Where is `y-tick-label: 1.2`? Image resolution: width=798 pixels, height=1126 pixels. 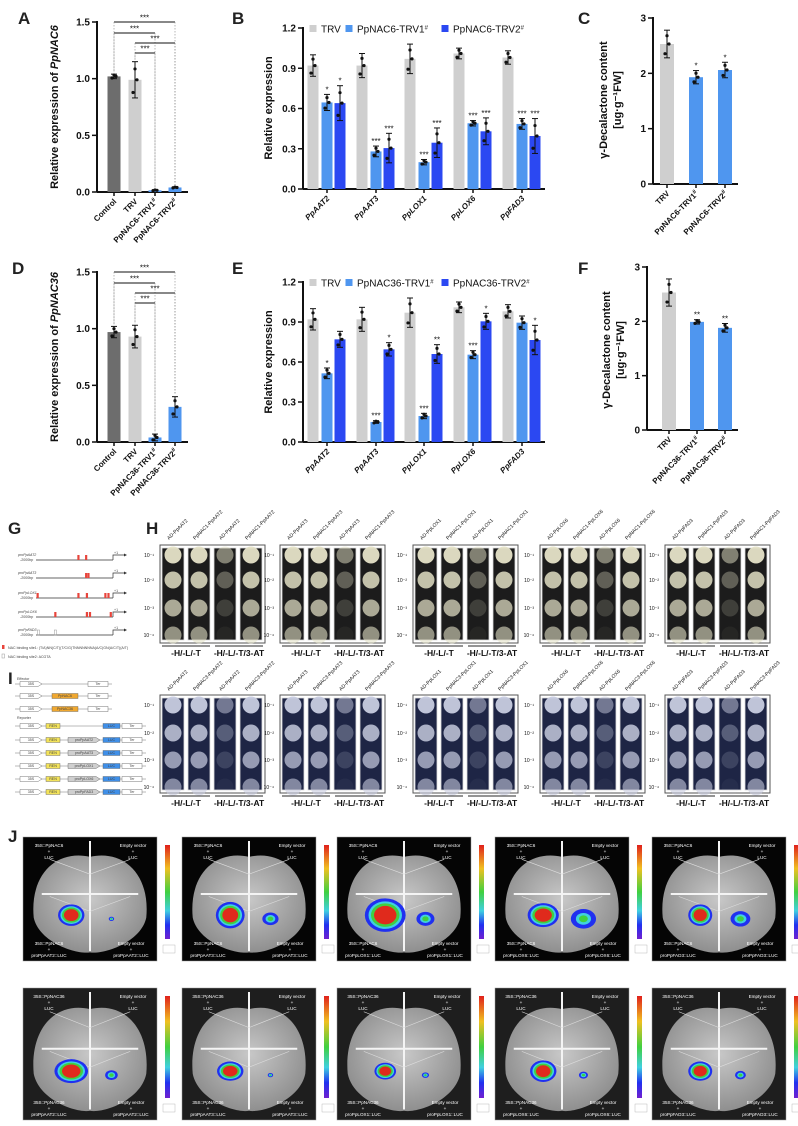 y-tick-label: 1.2 is located at coordinates (289, 29).